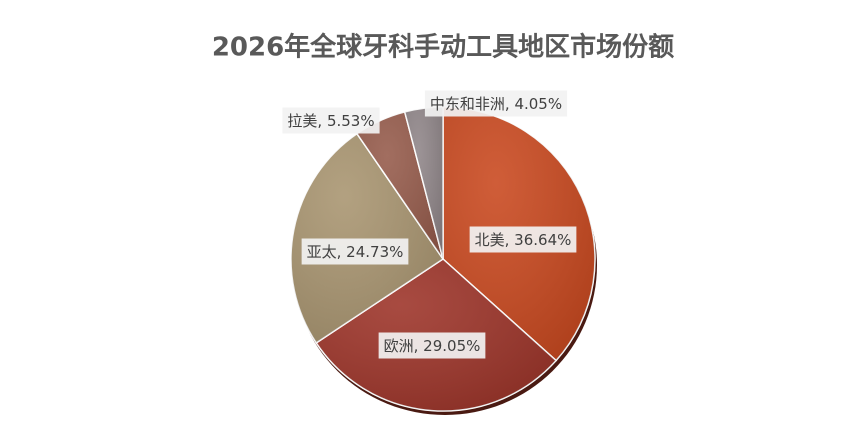  Describe the element at coordinates (533, 104) in the screenshot. I see `label-value: , 4.05%` at that location.